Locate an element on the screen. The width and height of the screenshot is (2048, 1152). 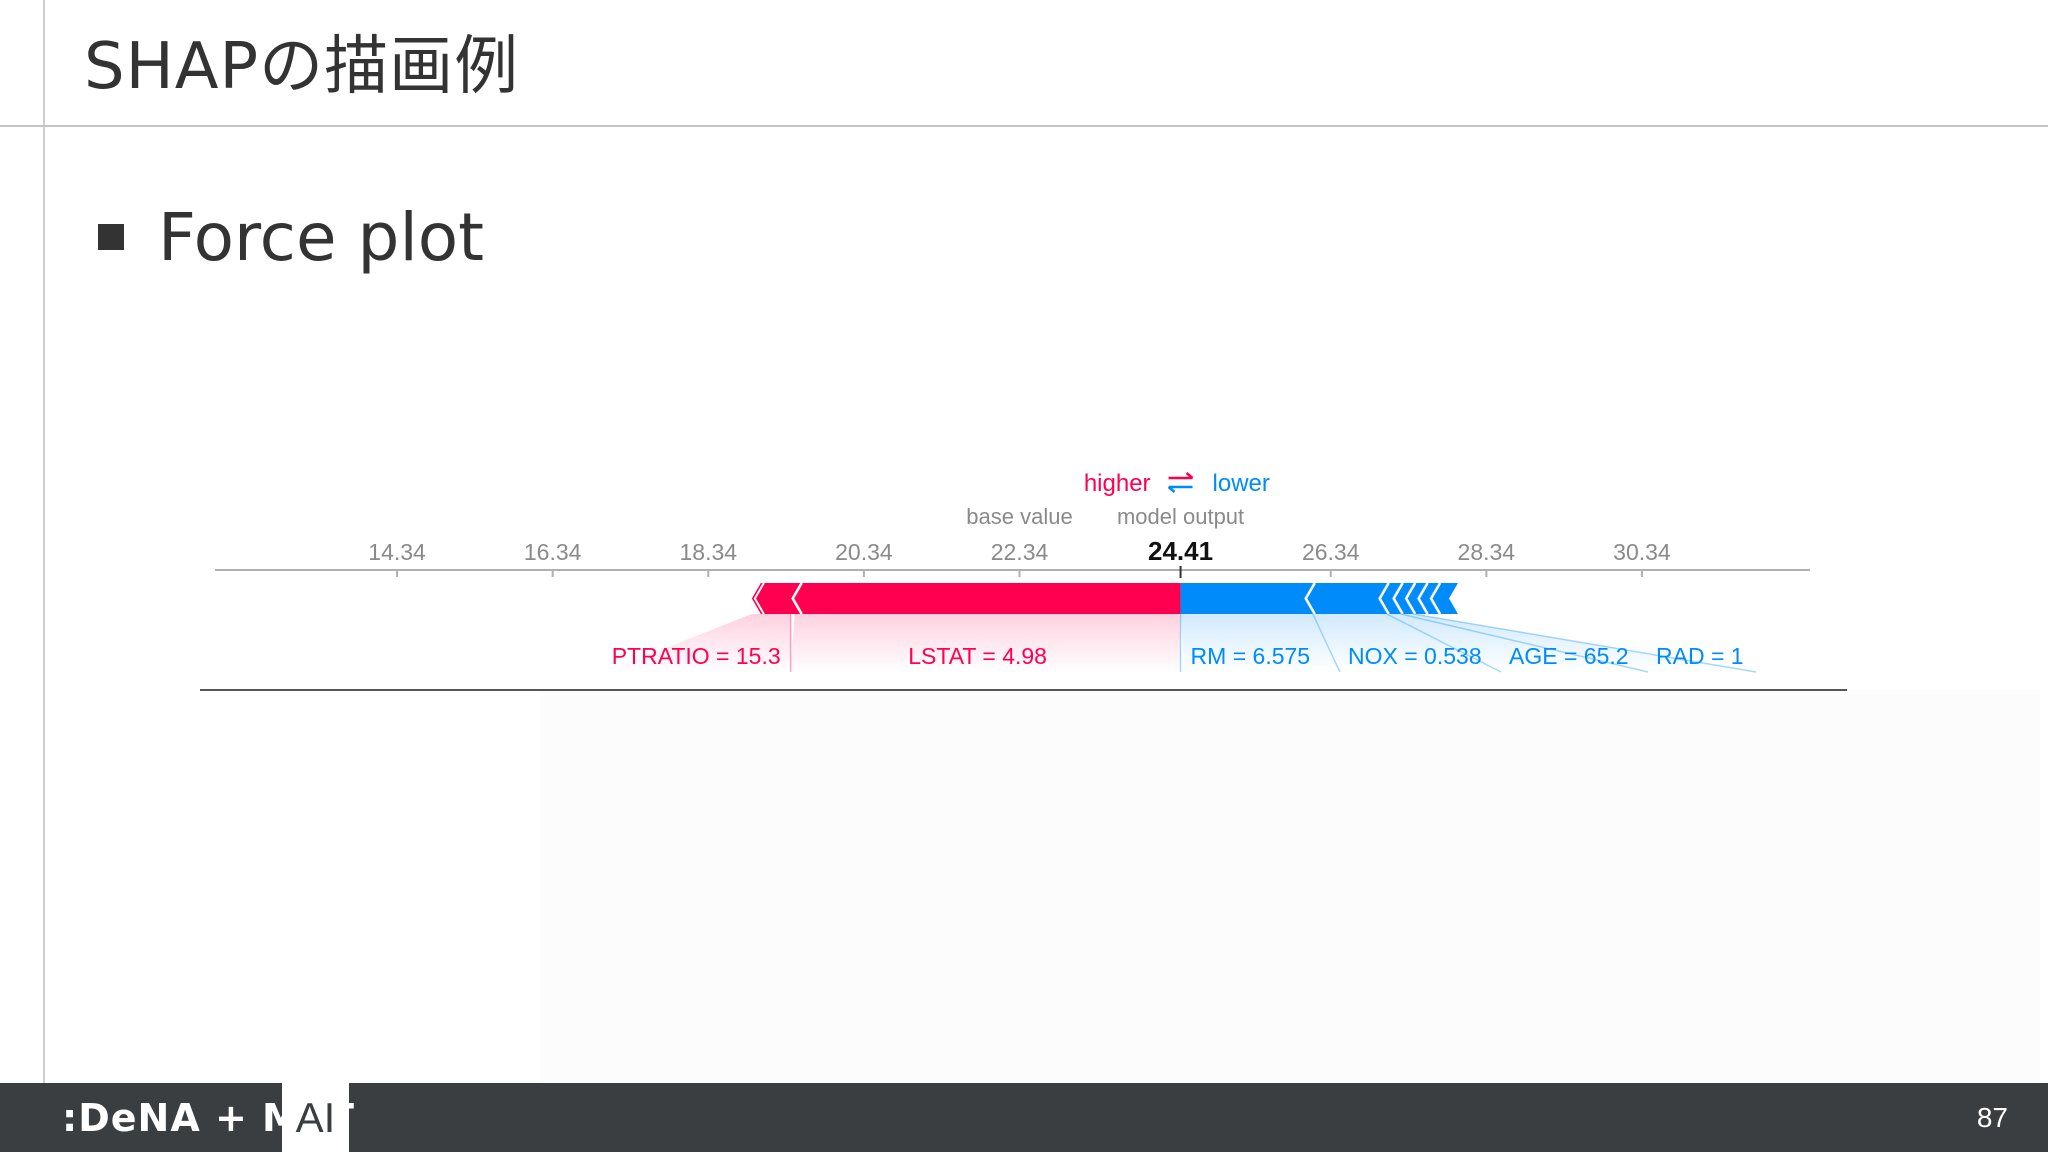
ai-logo-text: AI is located at coordinates (315, 1117).